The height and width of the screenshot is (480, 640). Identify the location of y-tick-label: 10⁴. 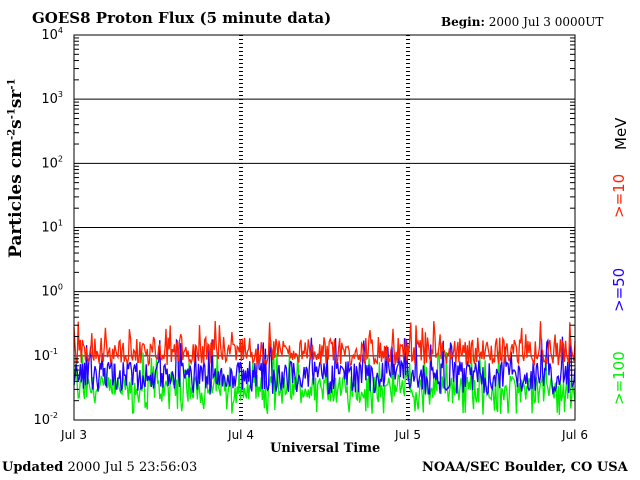
(52, 34).